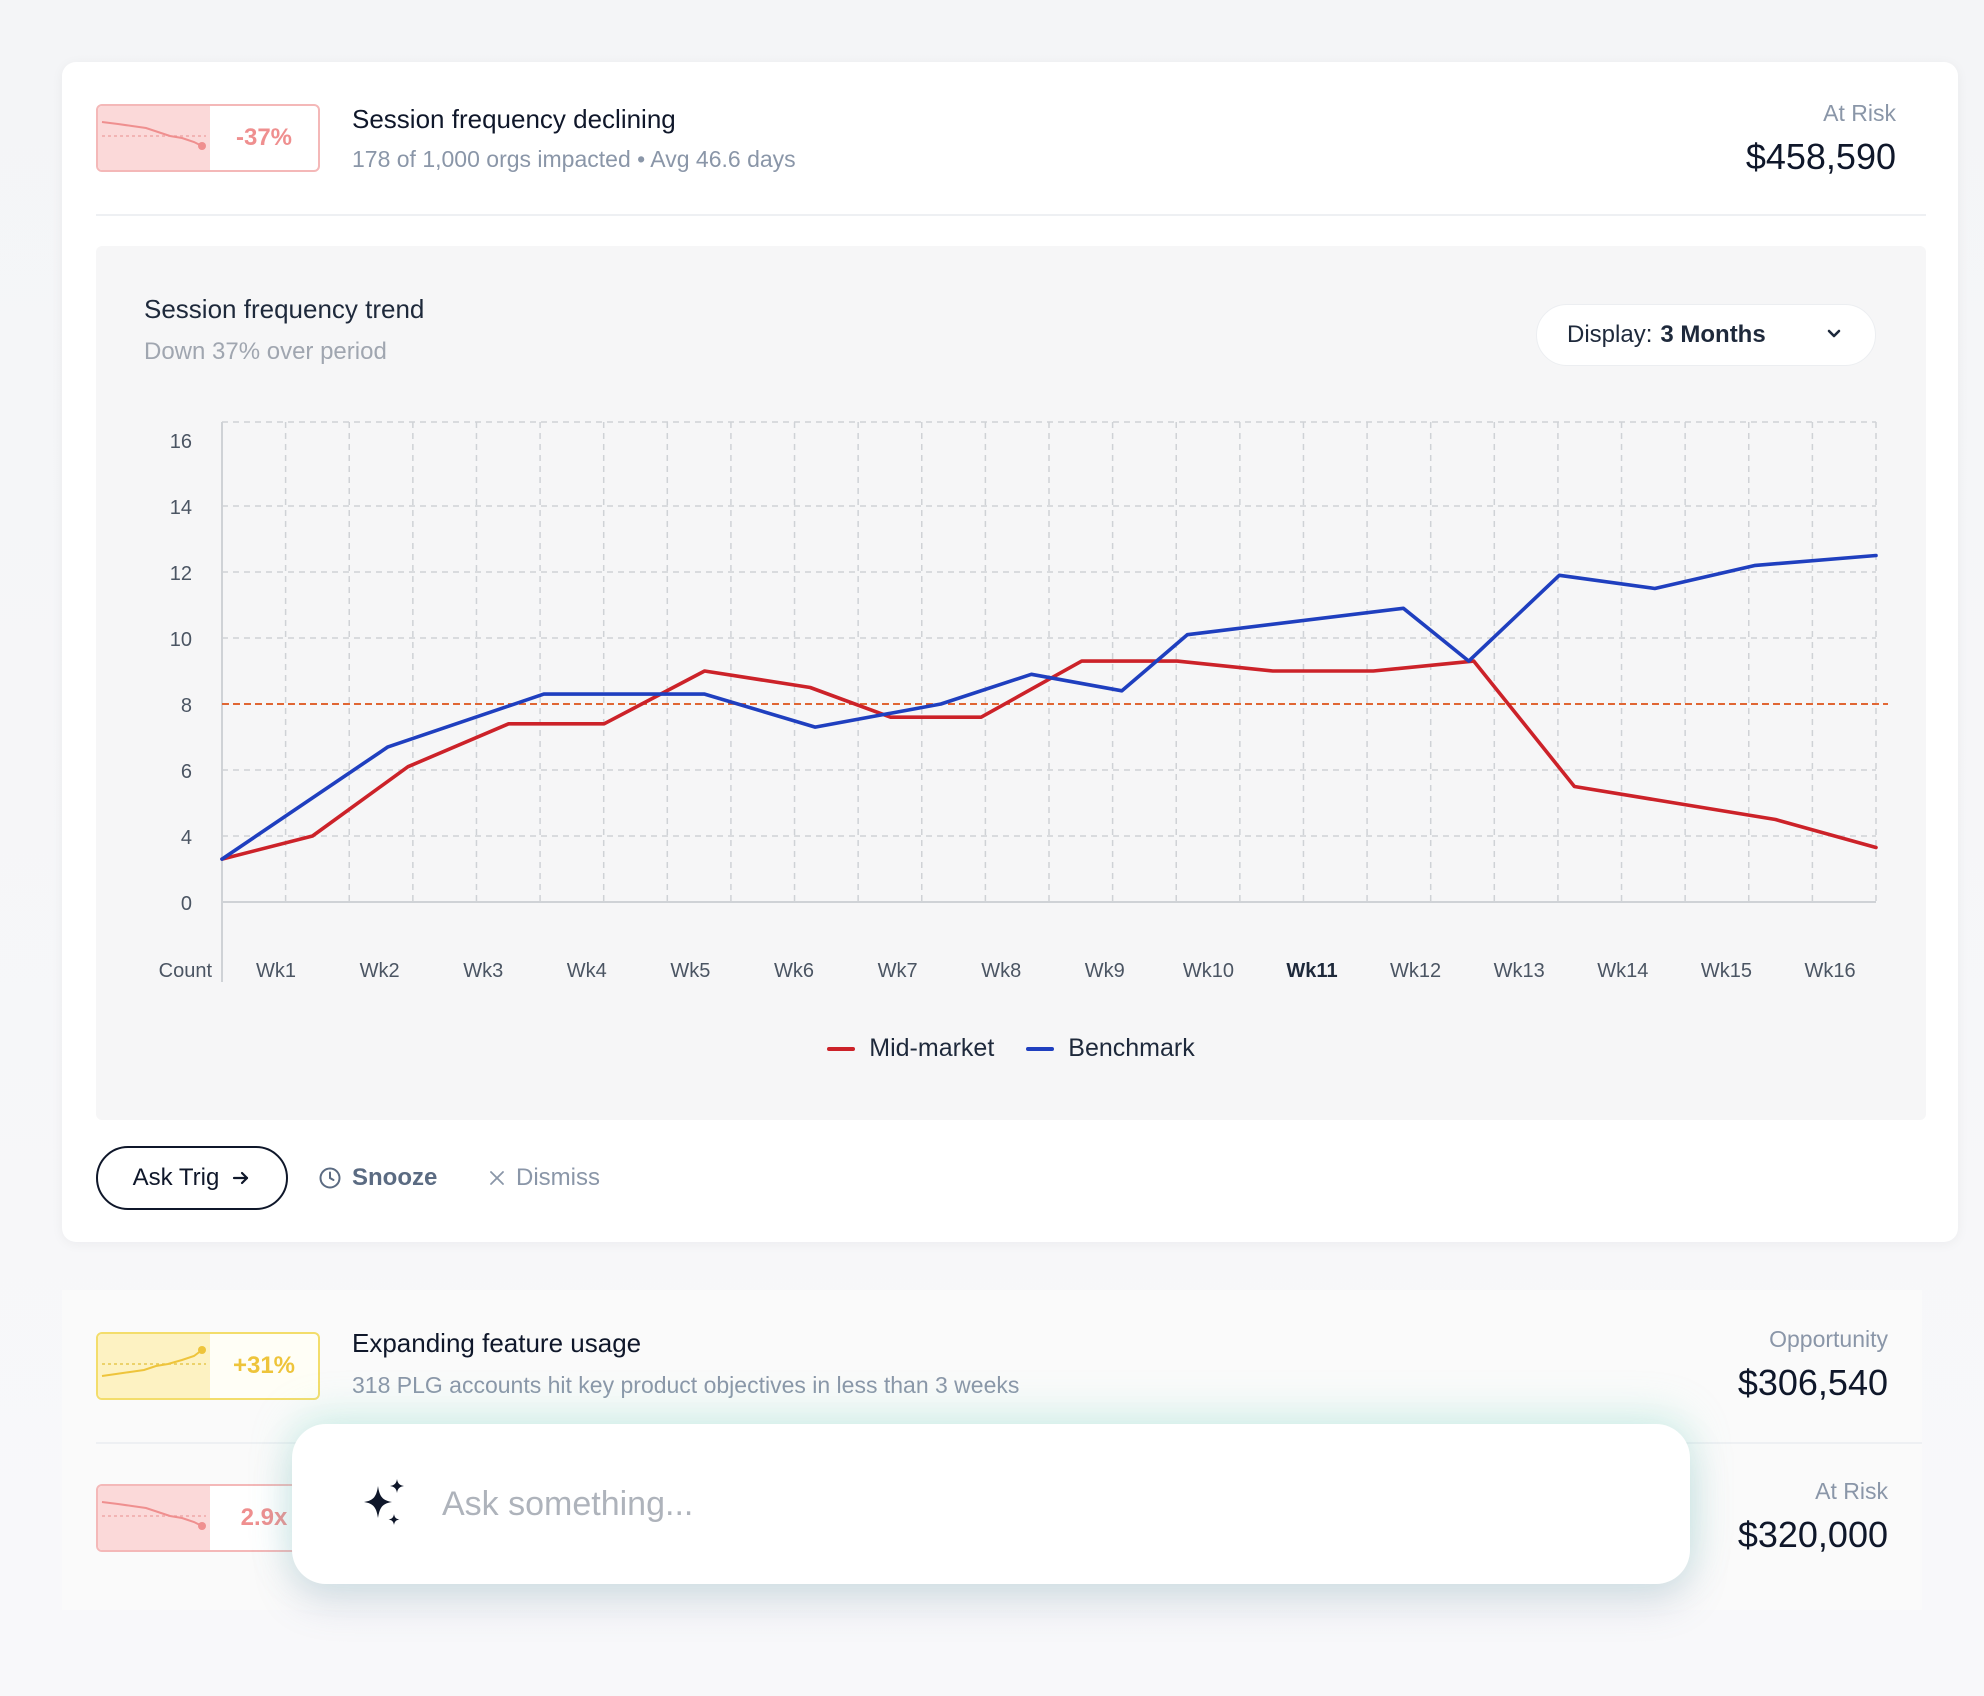 The width and height of the screenshot is (1984, 1696). I want to click on legend-label: Benchmark, so click(1131, 1048).